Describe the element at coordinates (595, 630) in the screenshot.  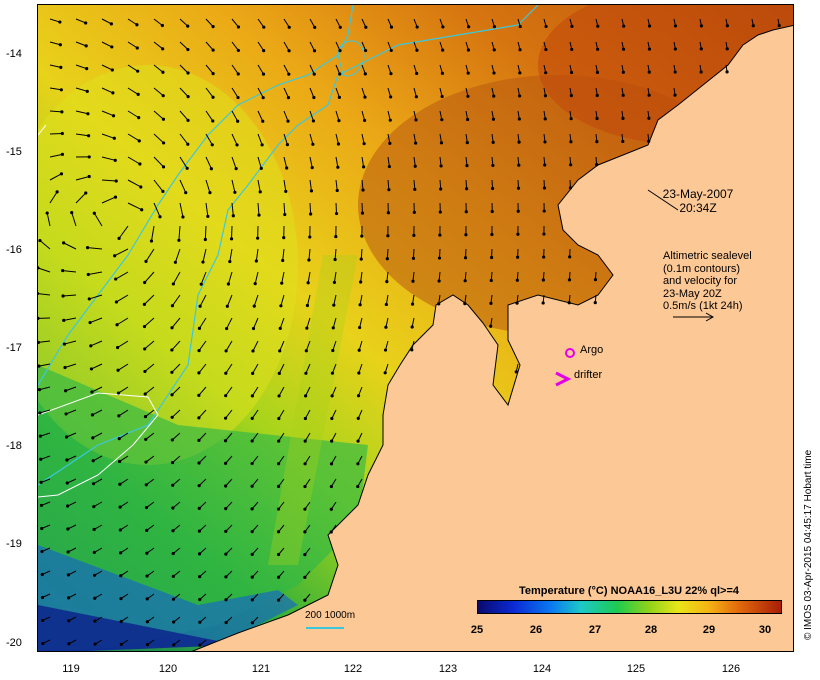
I see `colorbar-tick: 27` at that location.